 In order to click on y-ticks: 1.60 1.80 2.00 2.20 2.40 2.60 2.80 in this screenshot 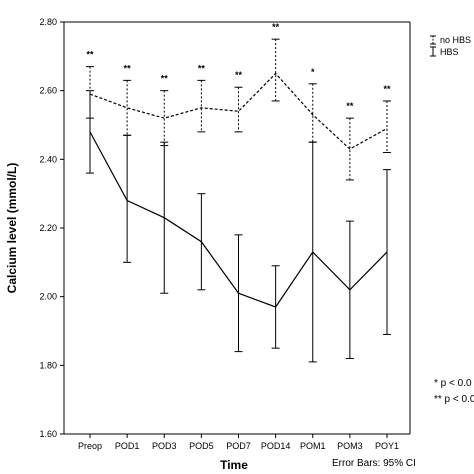, I will do `click(51, 228)`.